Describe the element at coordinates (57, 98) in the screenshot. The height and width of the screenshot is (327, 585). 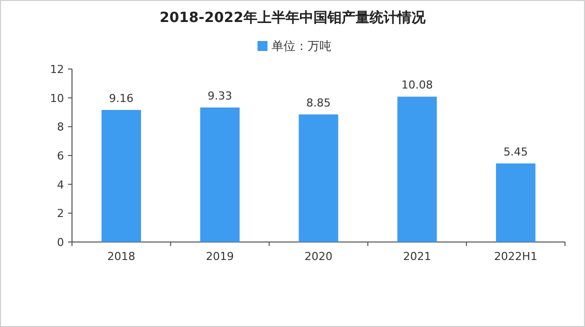
I see `y-tick-label: 10` at that location.